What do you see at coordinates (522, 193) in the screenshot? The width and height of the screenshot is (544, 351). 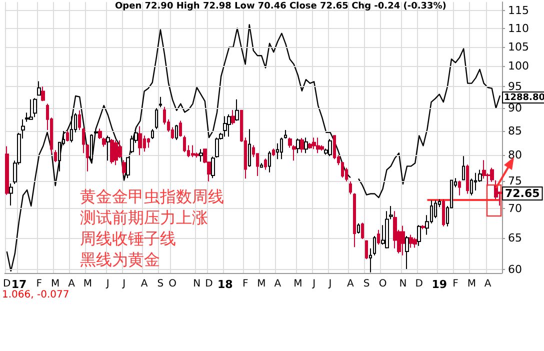 I see `annotation: 72.65` at bounding box center [522, 193].